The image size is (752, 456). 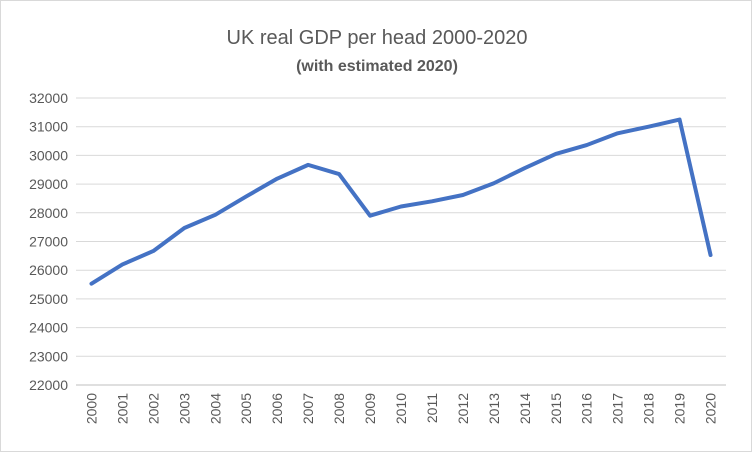 What do you see at coordinates (401, 408) in the screenshot?
I see `x-tick-label: 2010` at bounding box center [401, 408].